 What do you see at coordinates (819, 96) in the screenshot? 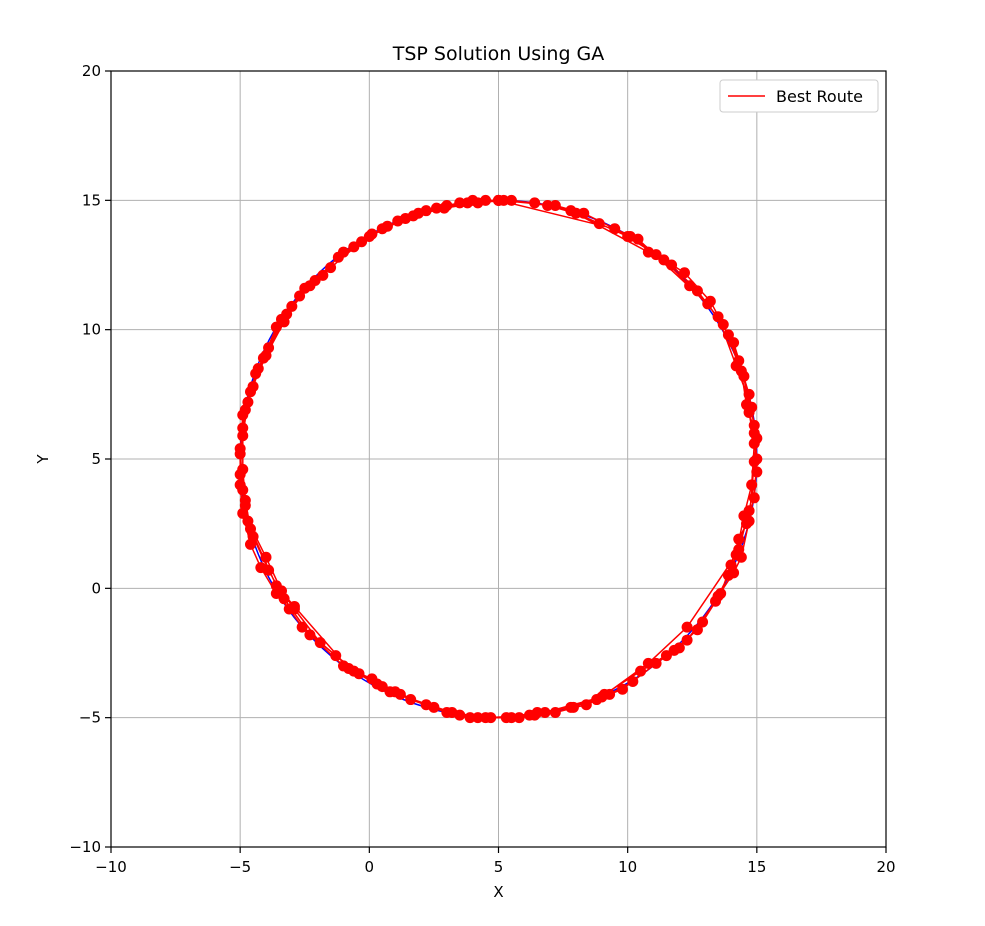
I see `legend-label-best-route: Best Route` at bounding box center [819, 96].